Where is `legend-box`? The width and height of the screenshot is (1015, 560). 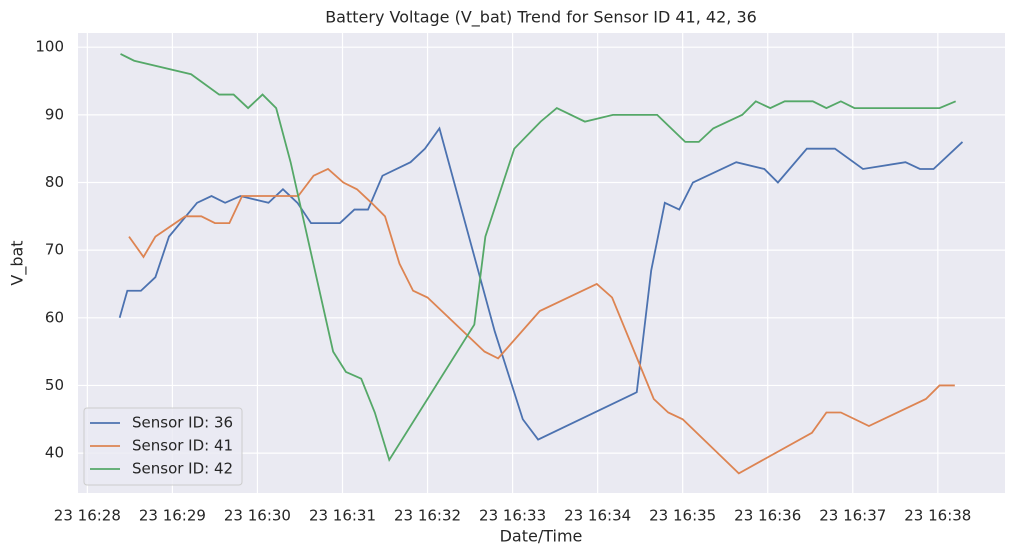 legend-box is located at coordinates (163, 446).